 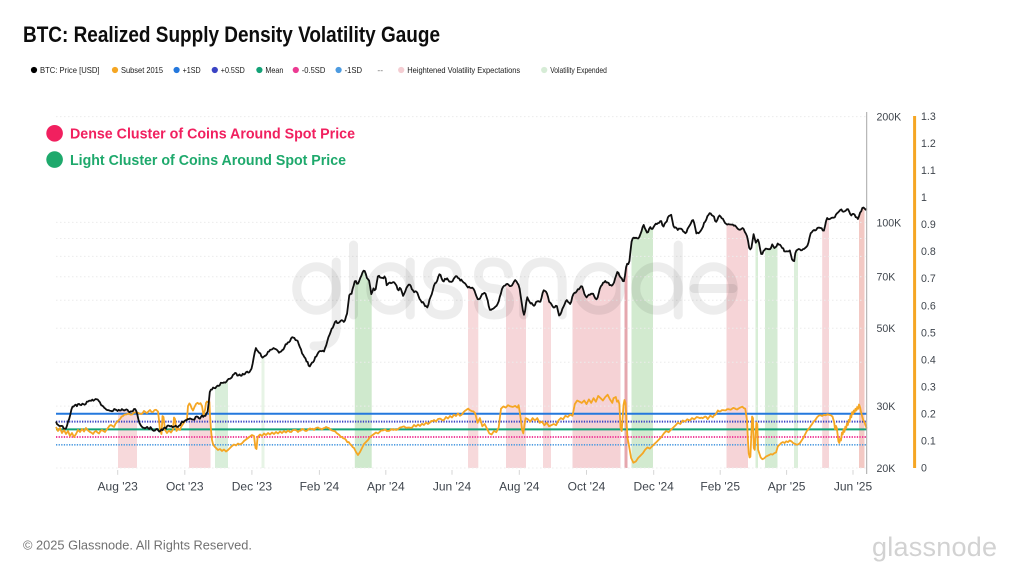 What do you see at coordinates (928, 171) in the screenshot?
I see `svg-text: 1.1` at bounding box center [928, 171].